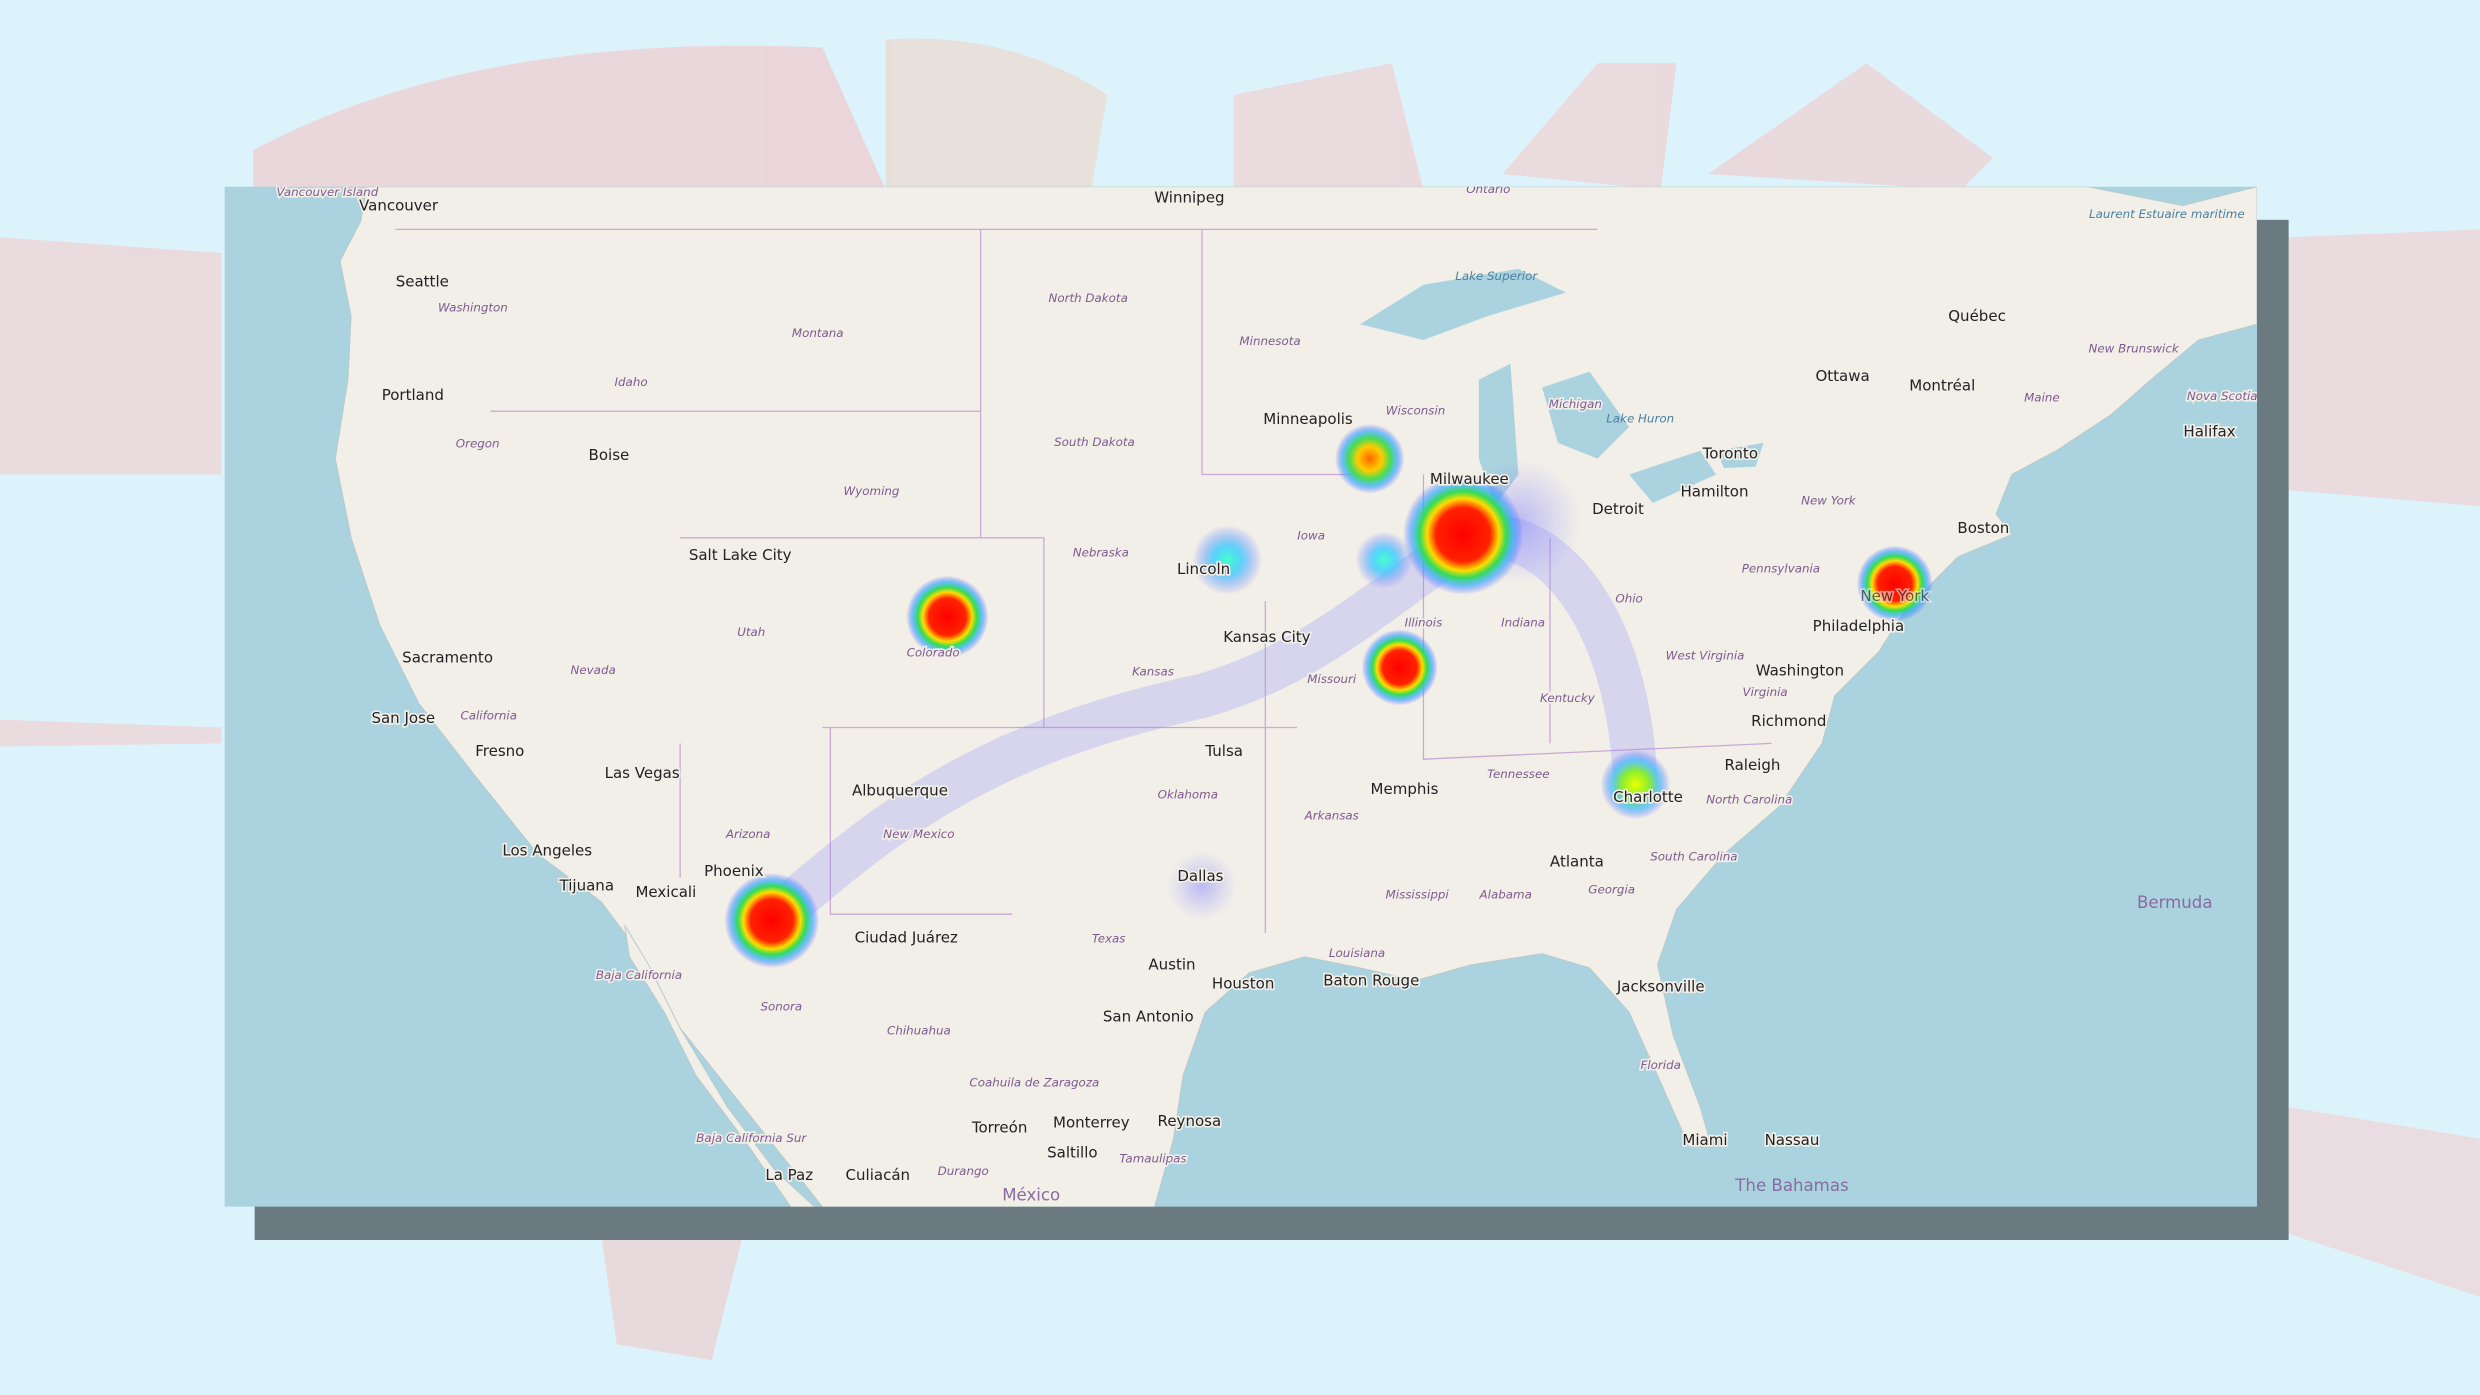 The width and height of the screenshot is (2480, 1395). Describe the element at coordinates (1357, 953) in the screenshot. I see `region-label: Louisiana` at that location.